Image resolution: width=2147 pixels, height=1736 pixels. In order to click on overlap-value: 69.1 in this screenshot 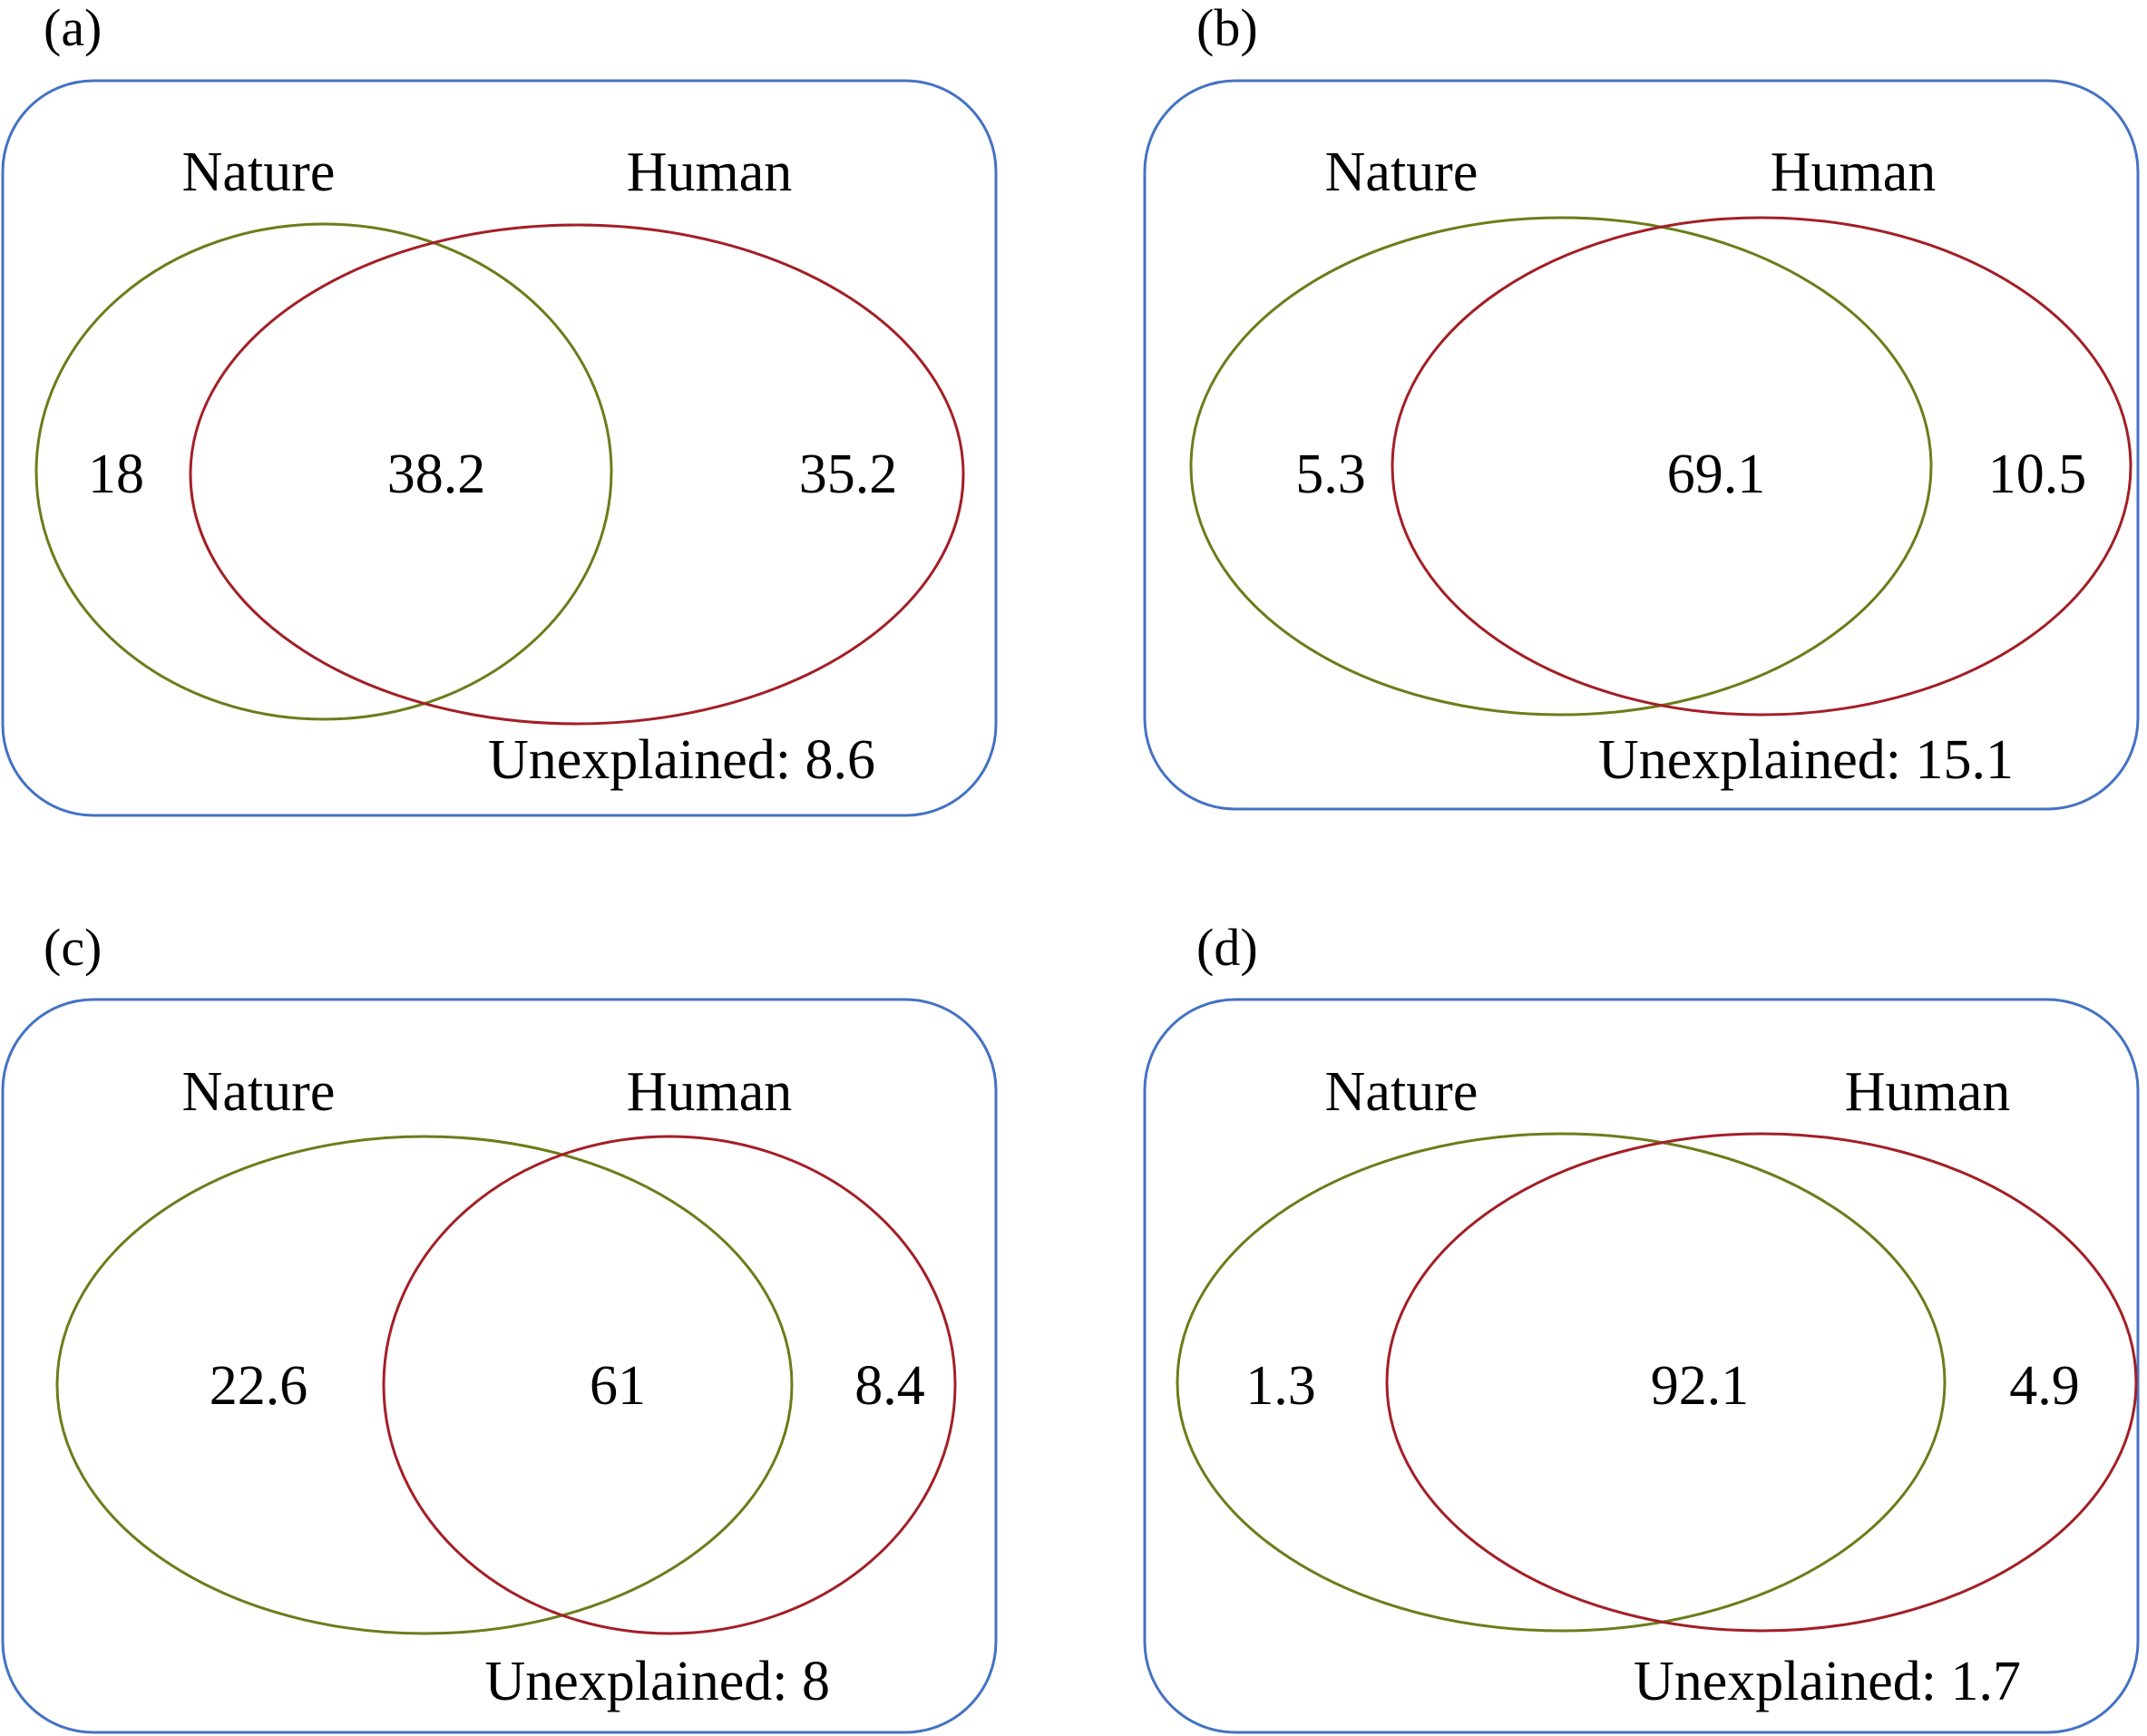, I will do `click(1716, 474)`.